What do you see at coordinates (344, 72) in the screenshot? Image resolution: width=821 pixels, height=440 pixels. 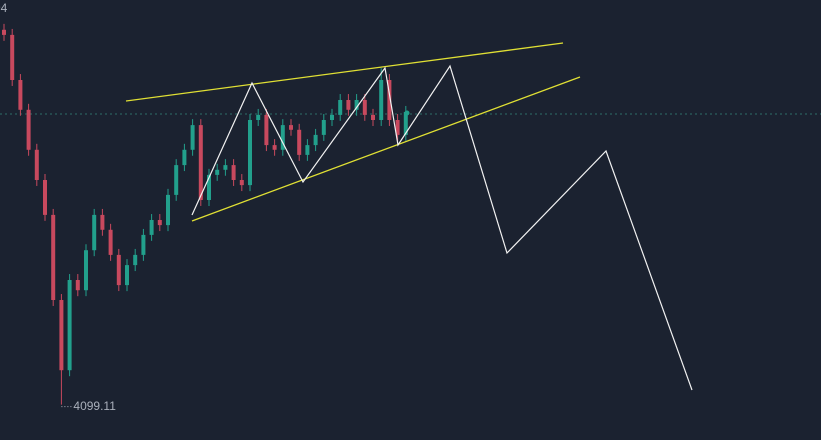 I see `trend-line-upper` at bounding box center [344, 72].